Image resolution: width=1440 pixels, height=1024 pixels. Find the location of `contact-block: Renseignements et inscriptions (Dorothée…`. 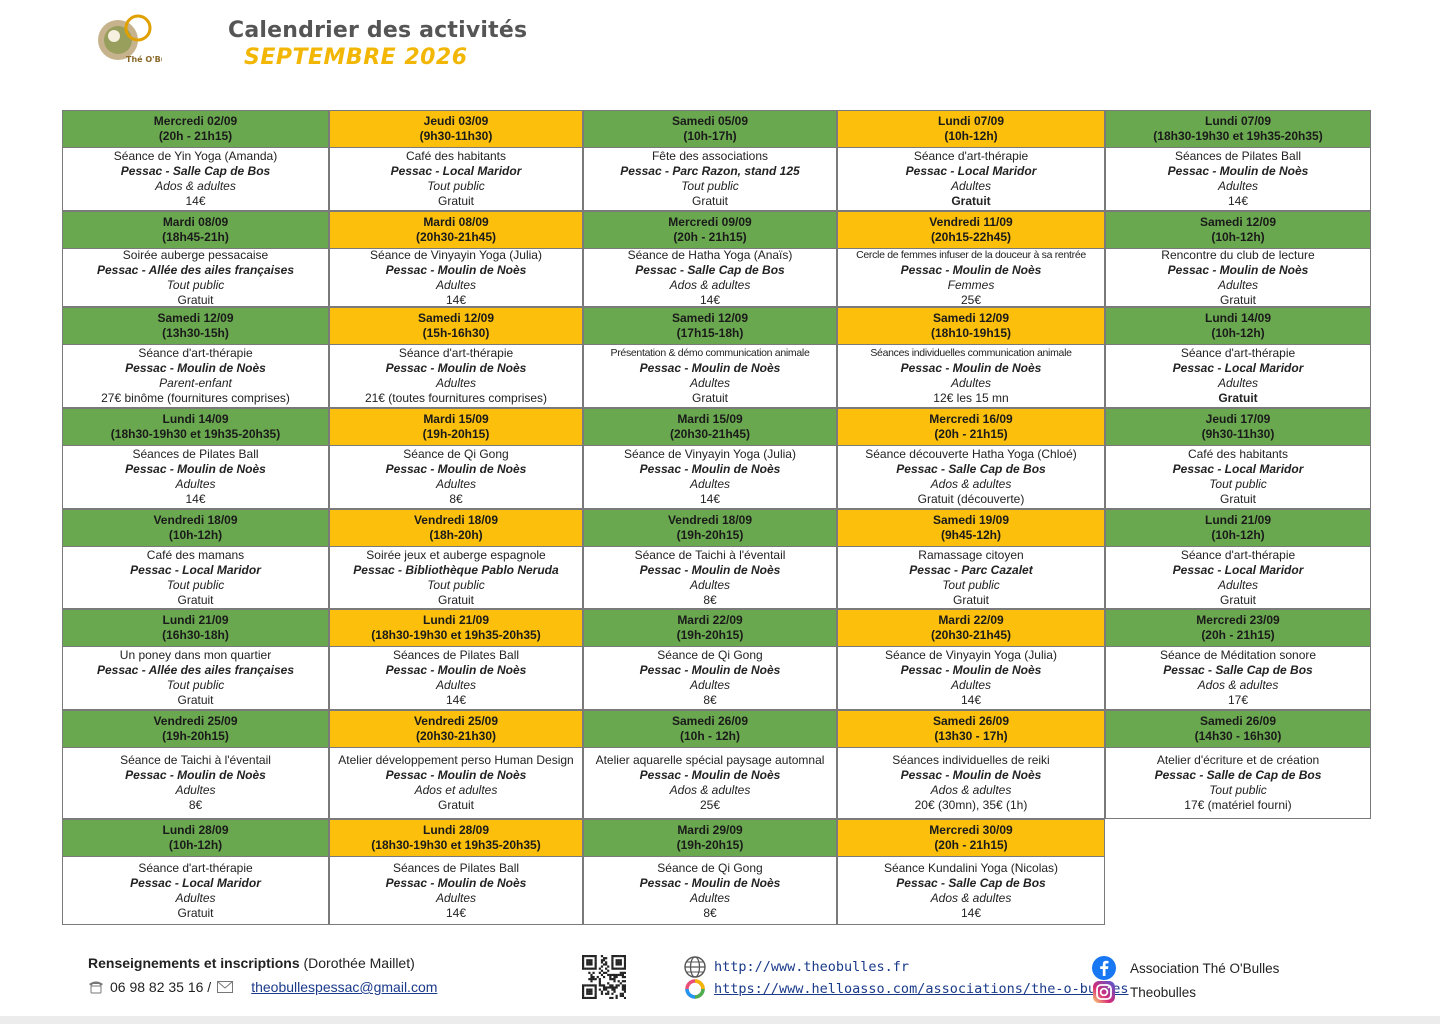

contact-block: Renseignements et inscriptions (Dorothée… is located at coordinates (262, 975).